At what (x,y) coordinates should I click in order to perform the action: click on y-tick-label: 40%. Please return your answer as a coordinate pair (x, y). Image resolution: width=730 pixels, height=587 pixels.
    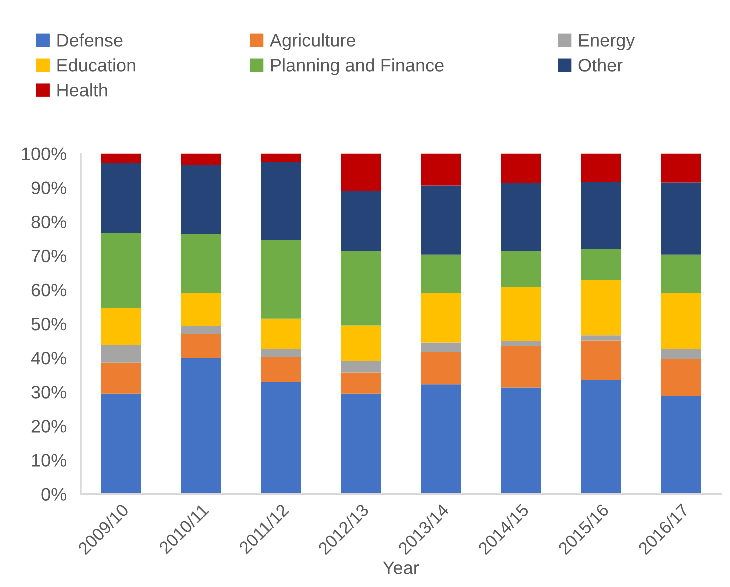
    Looking at the image, I should click on (48, 358).